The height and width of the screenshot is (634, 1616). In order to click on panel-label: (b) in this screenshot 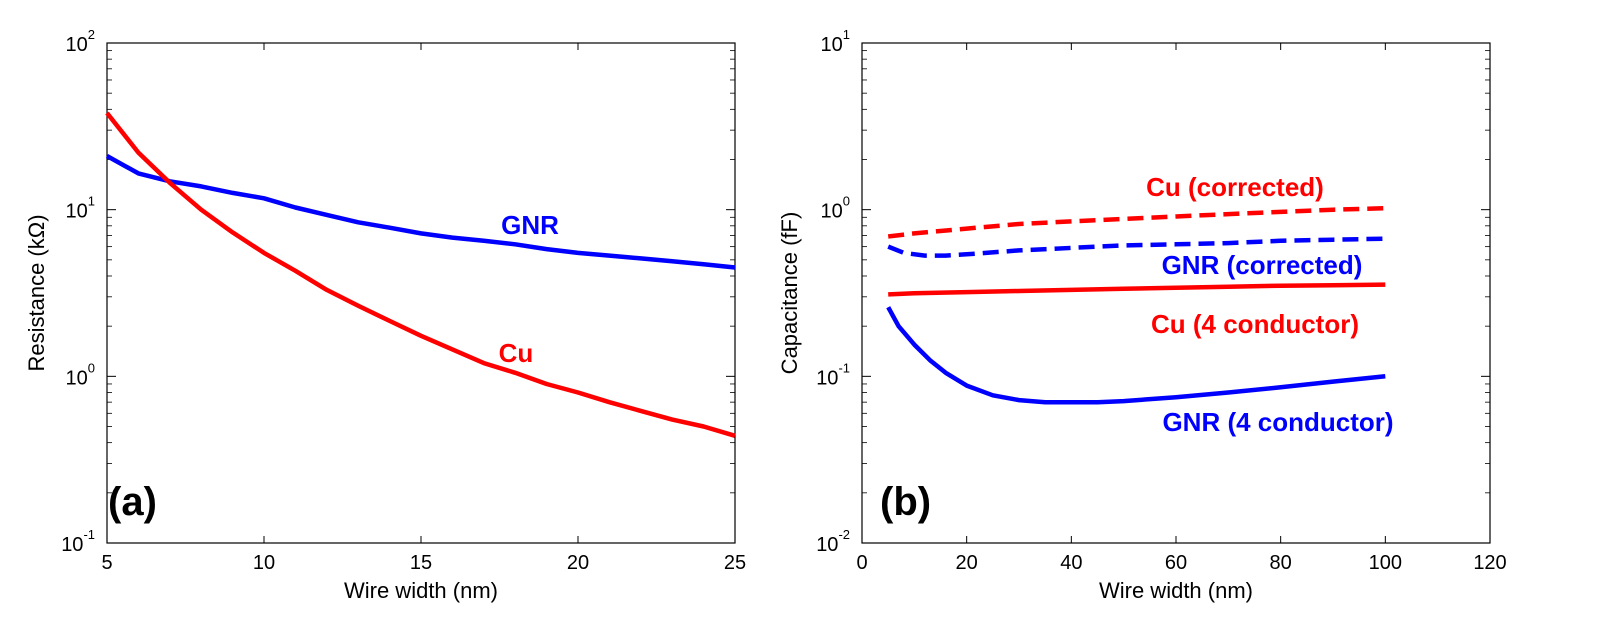, I will do `click(905, 502)`.